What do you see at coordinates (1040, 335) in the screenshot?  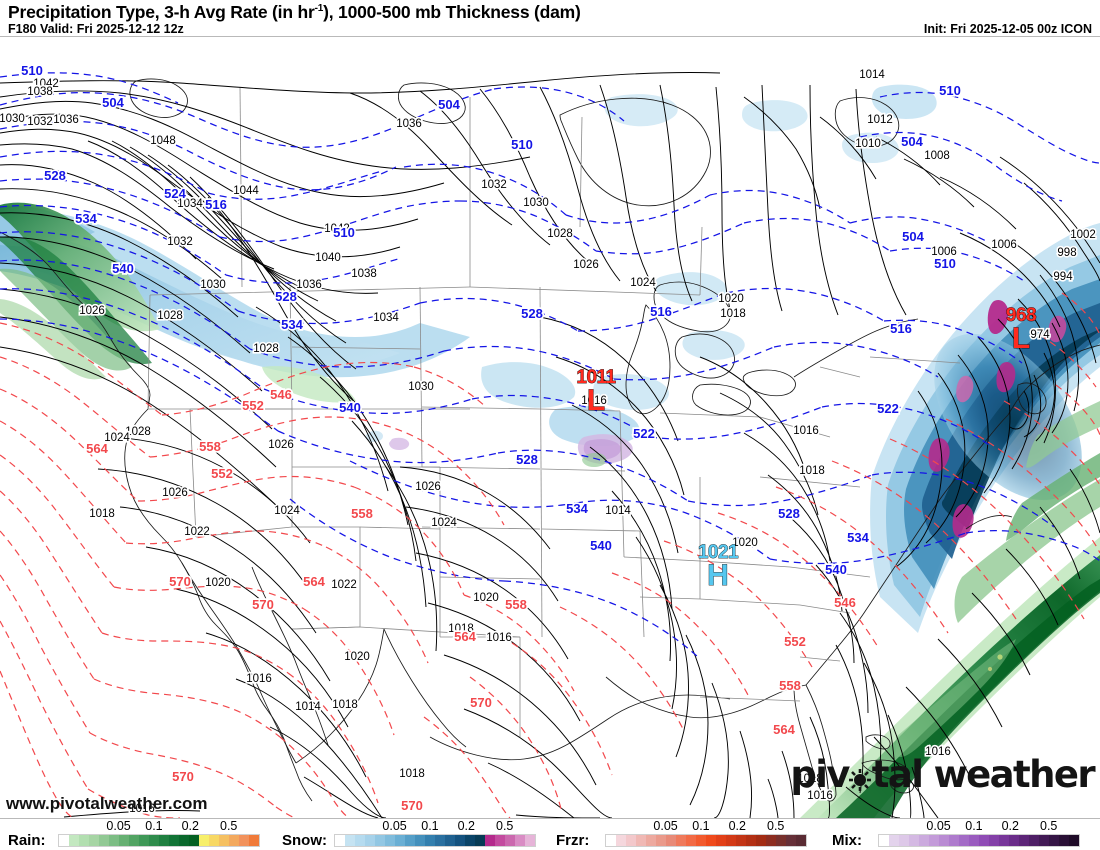 I see `contour-label: 974` at bounding box center [1040, 335].